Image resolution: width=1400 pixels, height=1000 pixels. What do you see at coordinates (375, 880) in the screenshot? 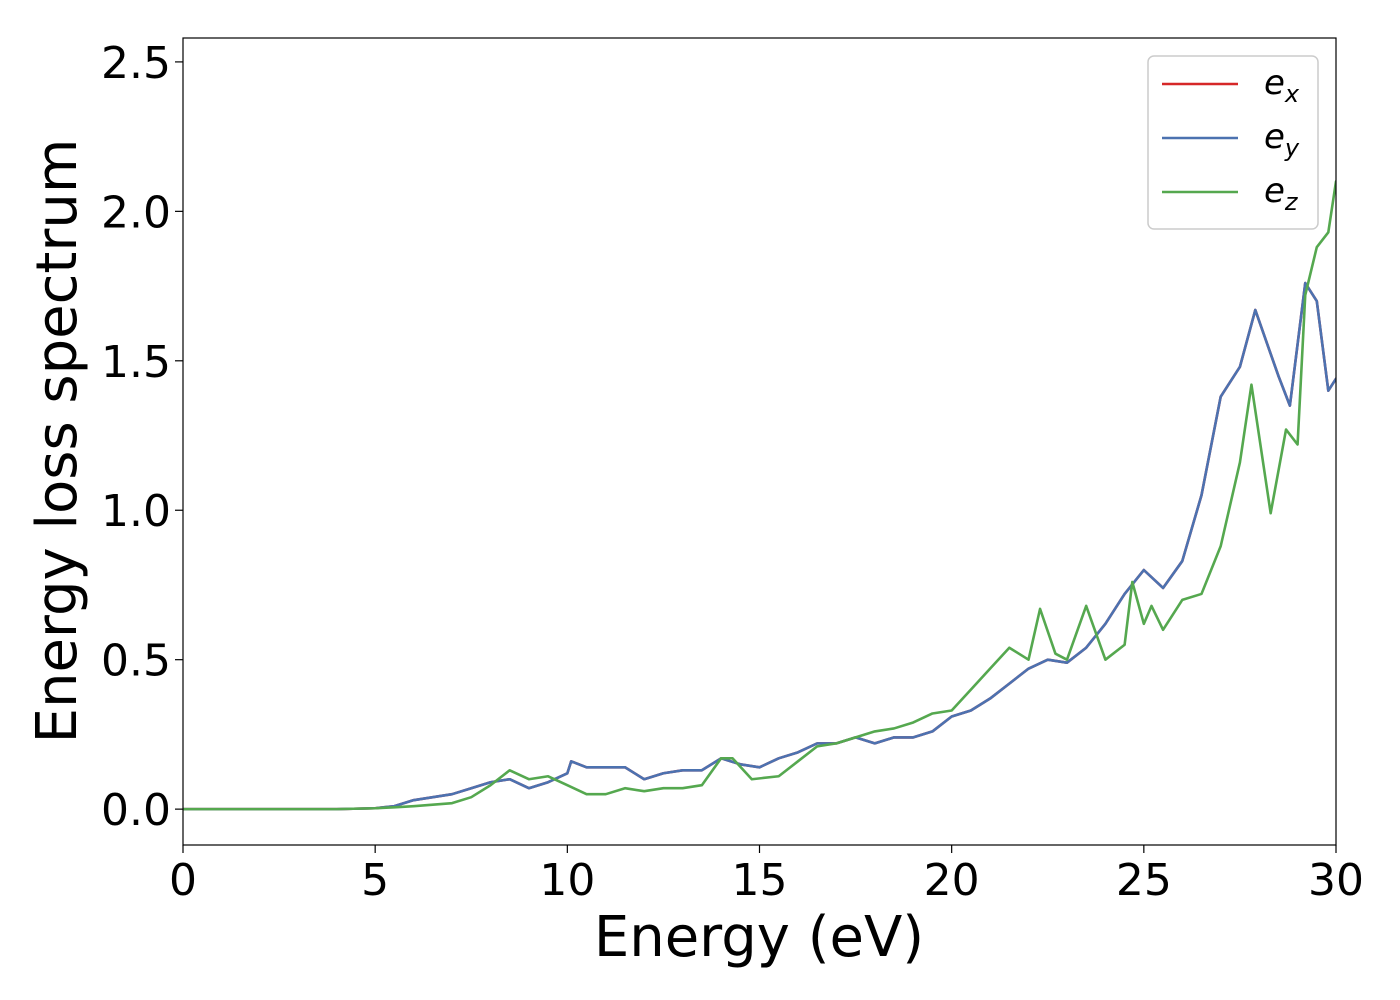
I see `x-tick-label: 5` at bounding box center [375, 880].